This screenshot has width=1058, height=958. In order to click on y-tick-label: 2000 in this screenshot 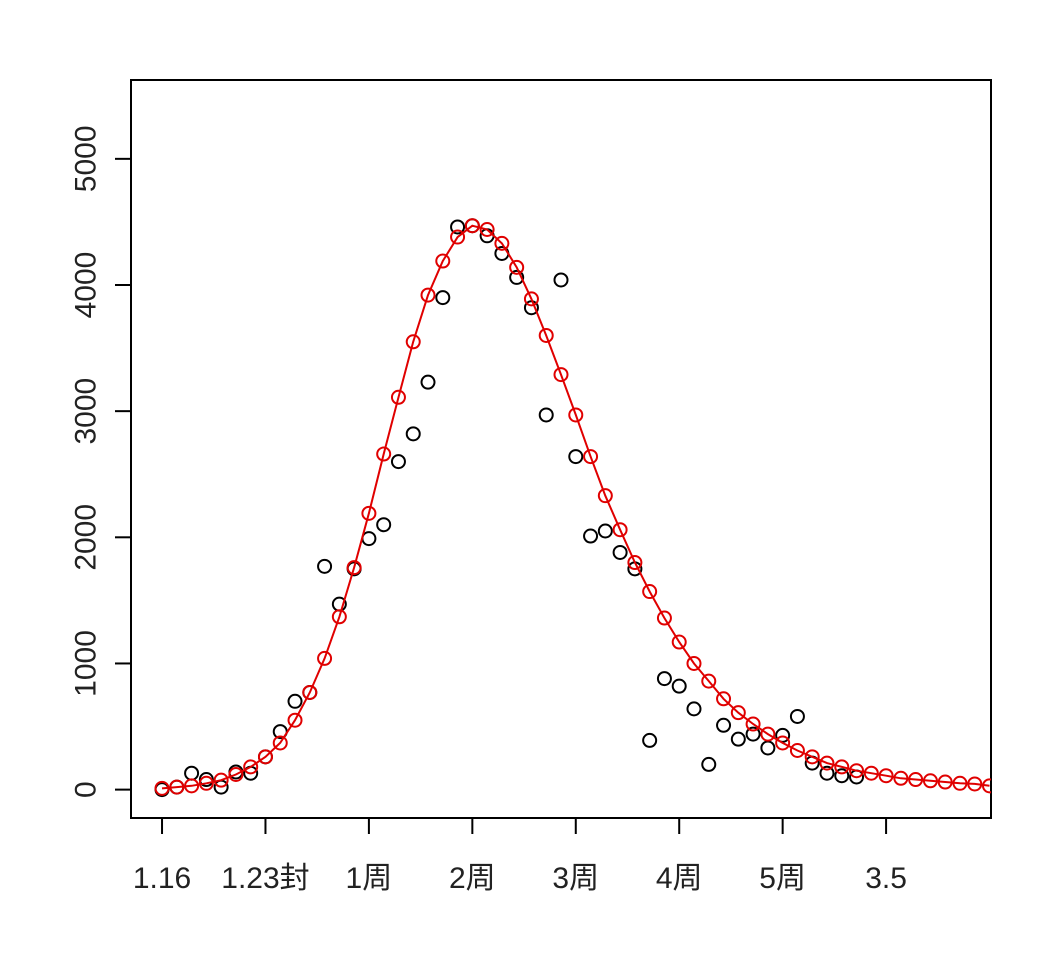, I will do `click(86, 537)`.